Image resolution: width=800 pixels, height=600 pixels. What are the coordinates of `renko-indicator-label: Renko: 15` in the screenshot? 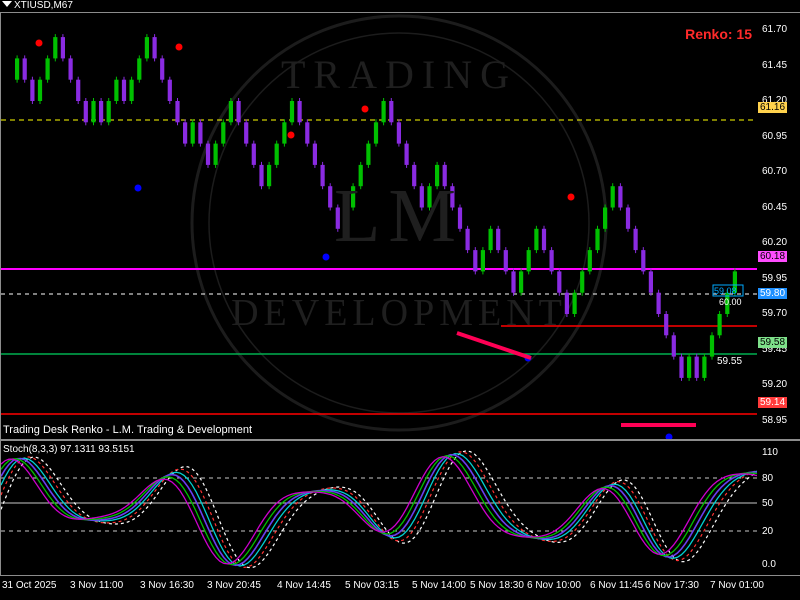 It's located at (718, 34).